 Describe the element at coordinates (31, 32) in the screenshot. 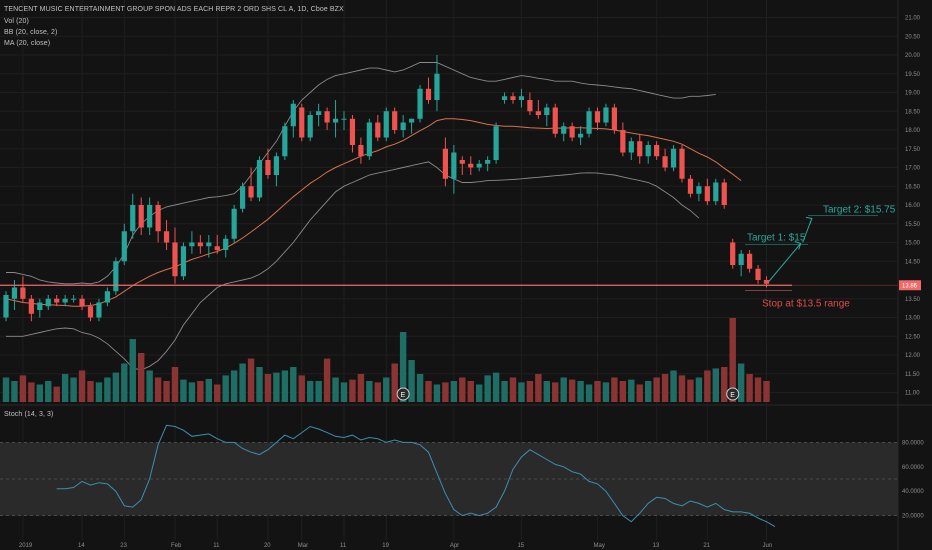

I see `bb-indicator-label: BB (20, close, 2)` at that location.